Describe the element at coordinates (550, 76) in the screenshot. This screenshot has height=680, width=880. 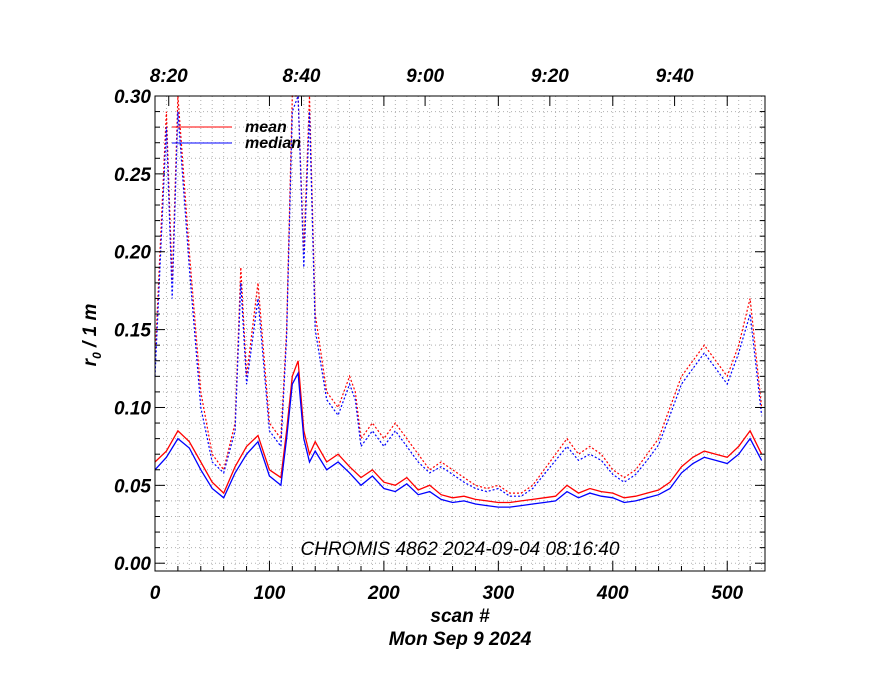
I see `top-time-label: 9:20` at that location.